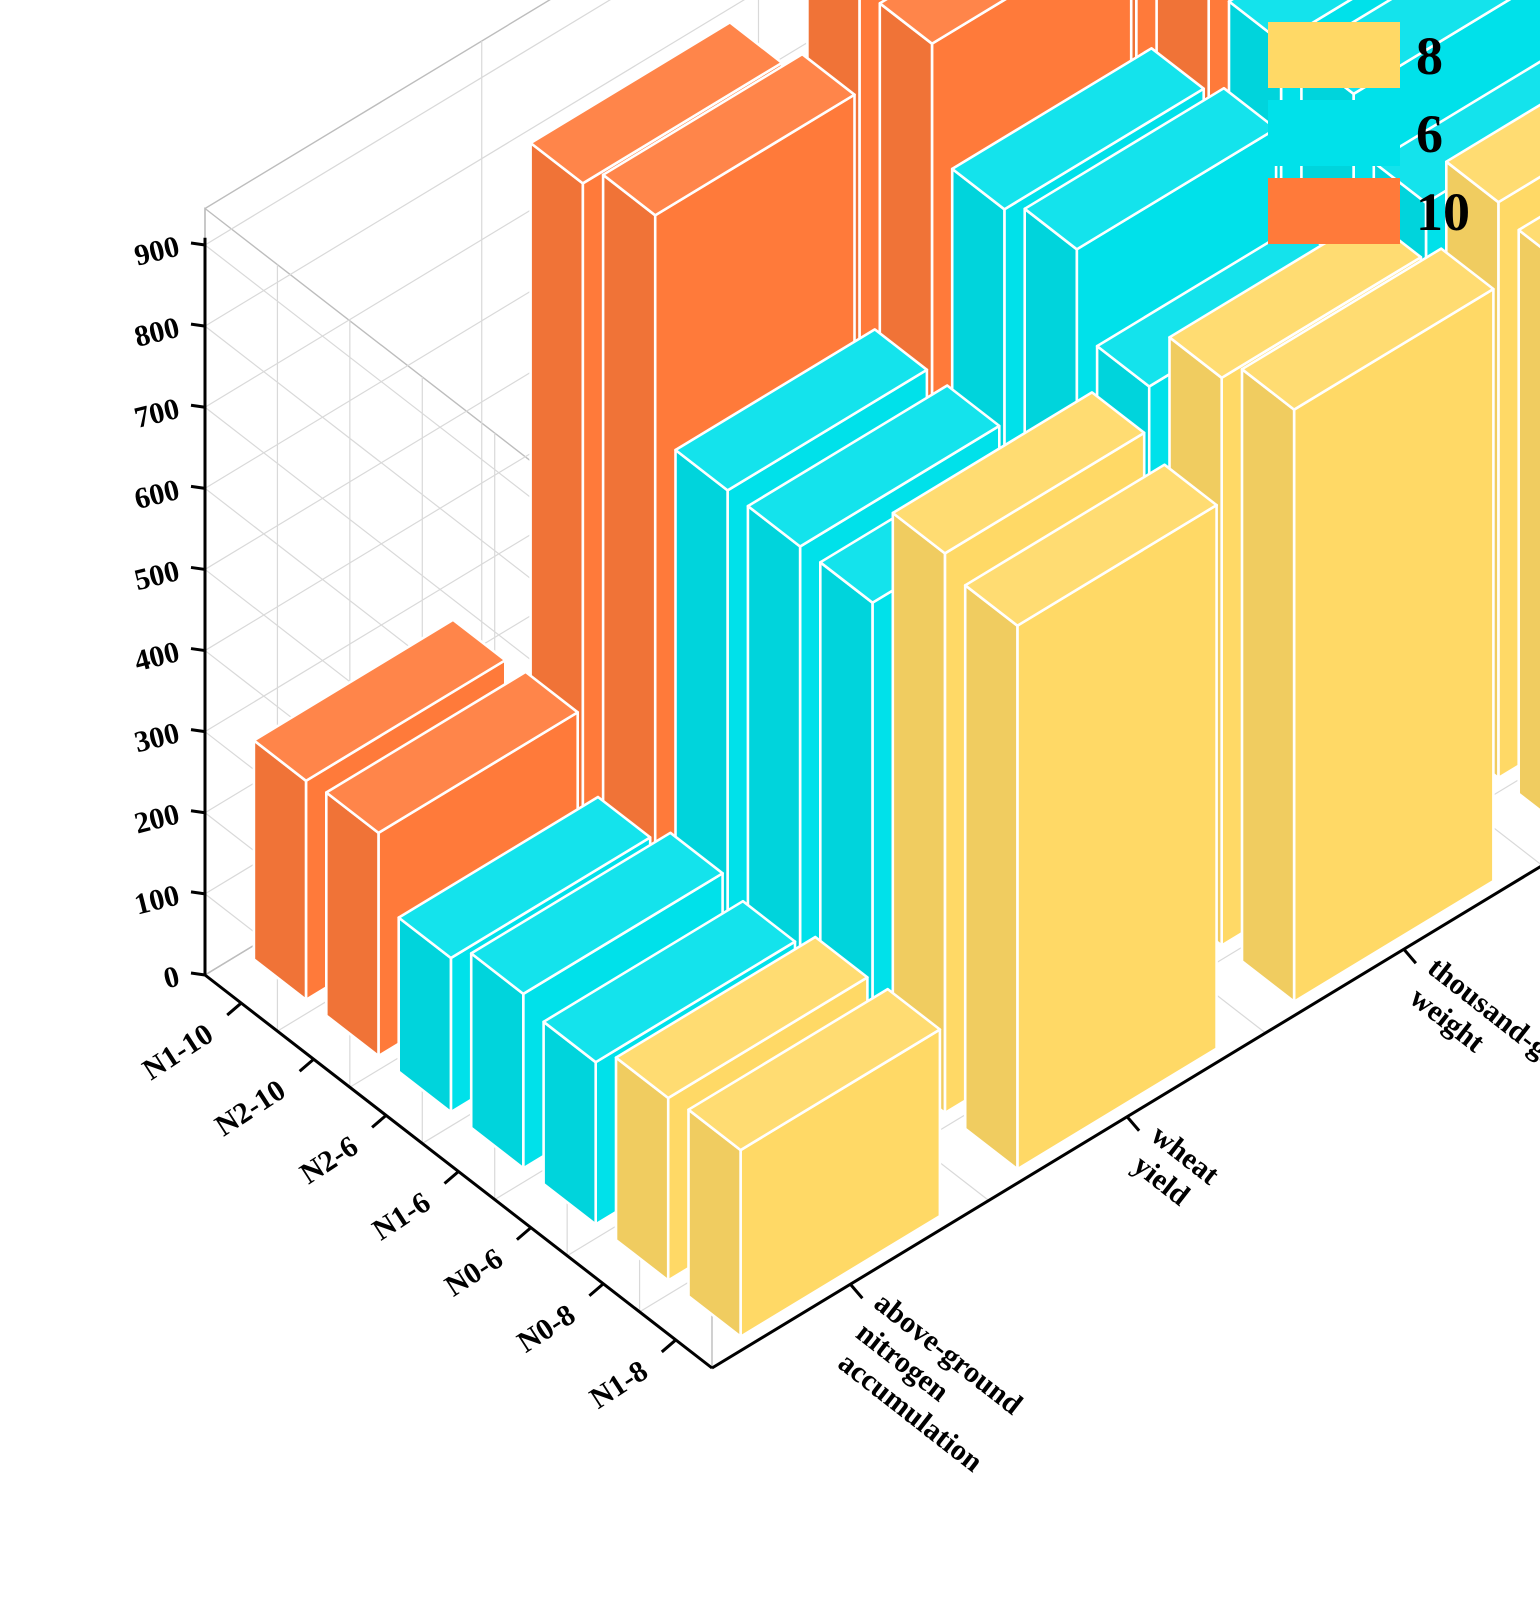 This screenshot has width=1540, height=1608. I want to click on left-tick-label: 400, so click(157, 656).